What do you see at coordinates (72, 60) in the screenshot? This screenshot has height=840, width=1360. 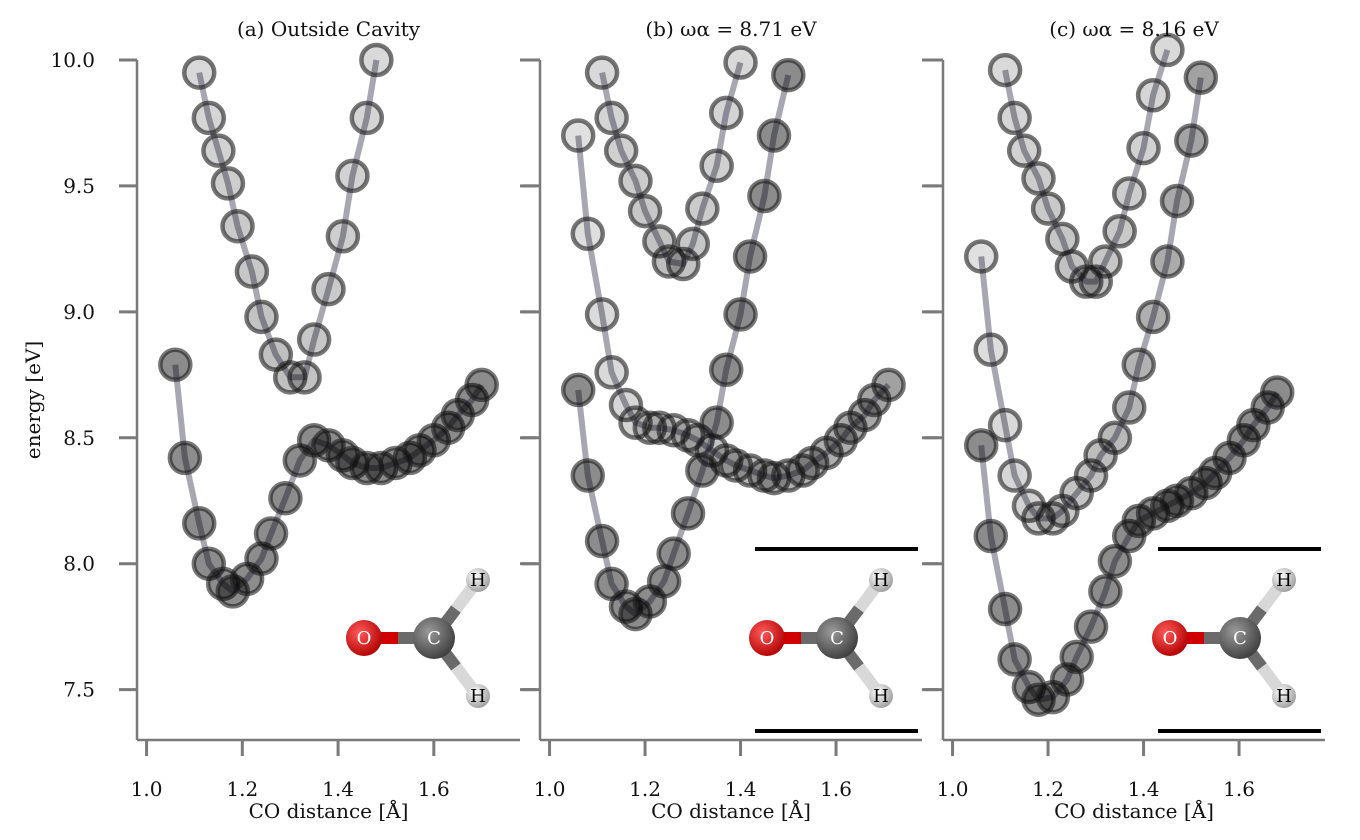 I see `y-tick-label: 10.0` at bounding box center [72, 60].